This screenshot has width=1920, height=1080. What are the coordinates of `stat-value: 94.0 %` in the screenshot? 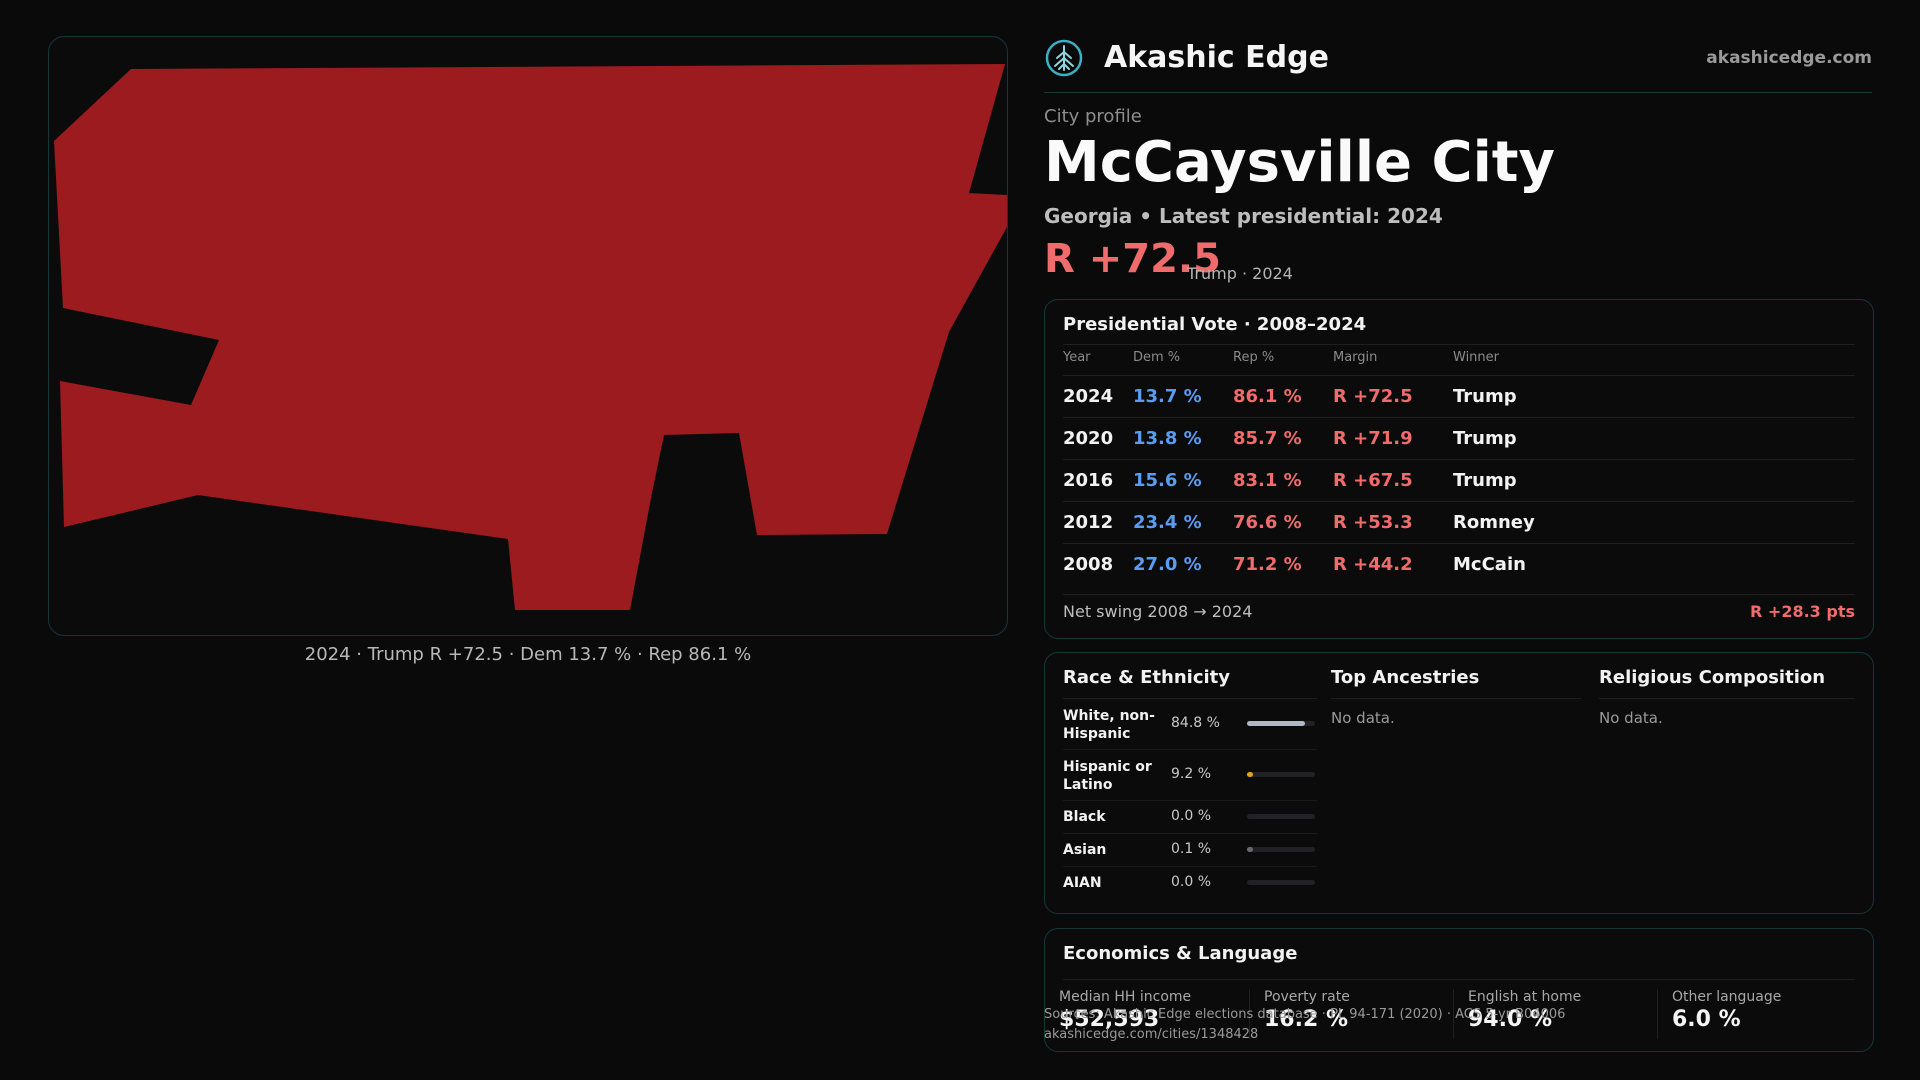 It's located at (1510, 1019).